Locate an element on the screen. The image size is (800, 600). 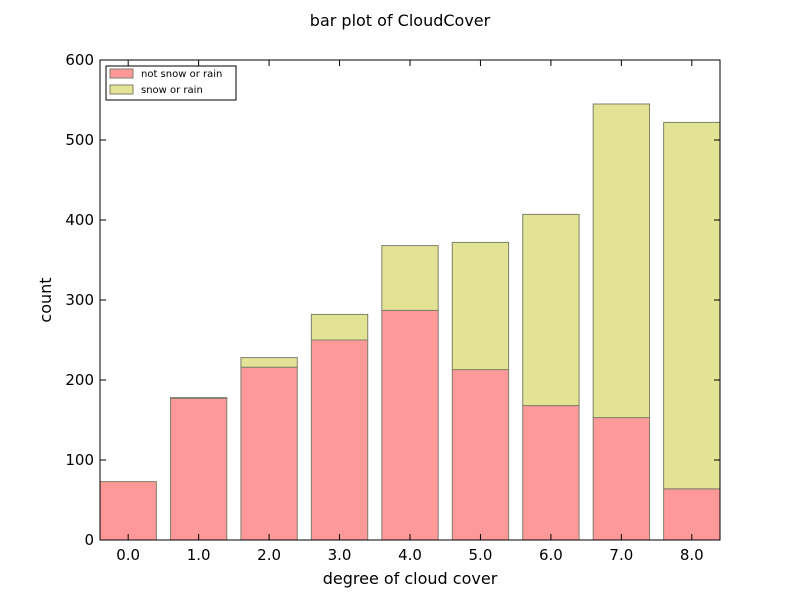
x-tick-label: 0.0 is located at coordinates (128, 555).